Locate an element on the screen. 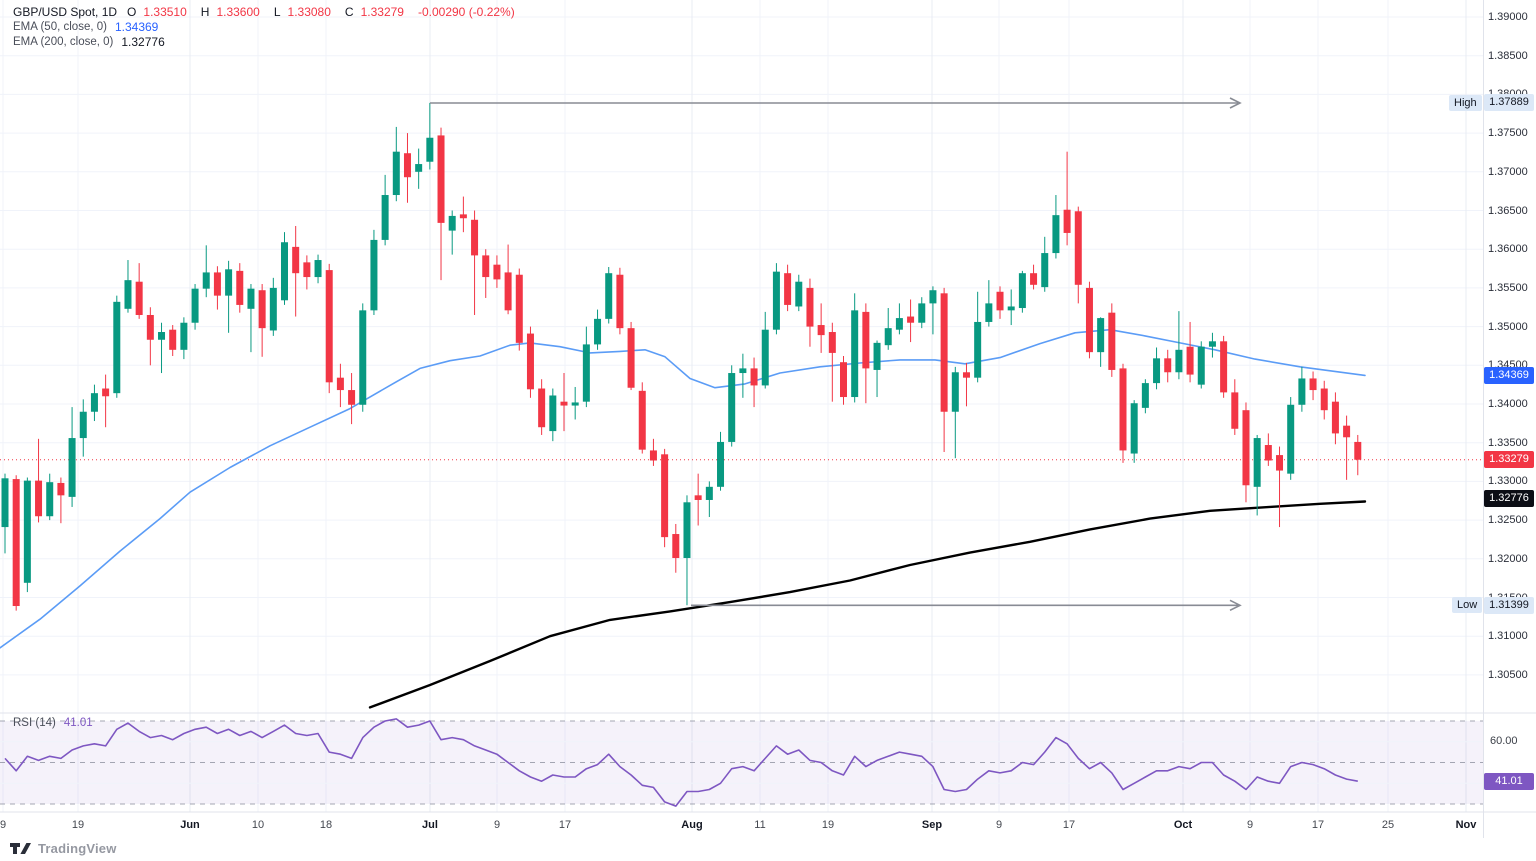 This screenshot has width=1536, height=861. ema50-row: EMA (50, close, 0) 1.34369 is located at coordinates (267, 26).